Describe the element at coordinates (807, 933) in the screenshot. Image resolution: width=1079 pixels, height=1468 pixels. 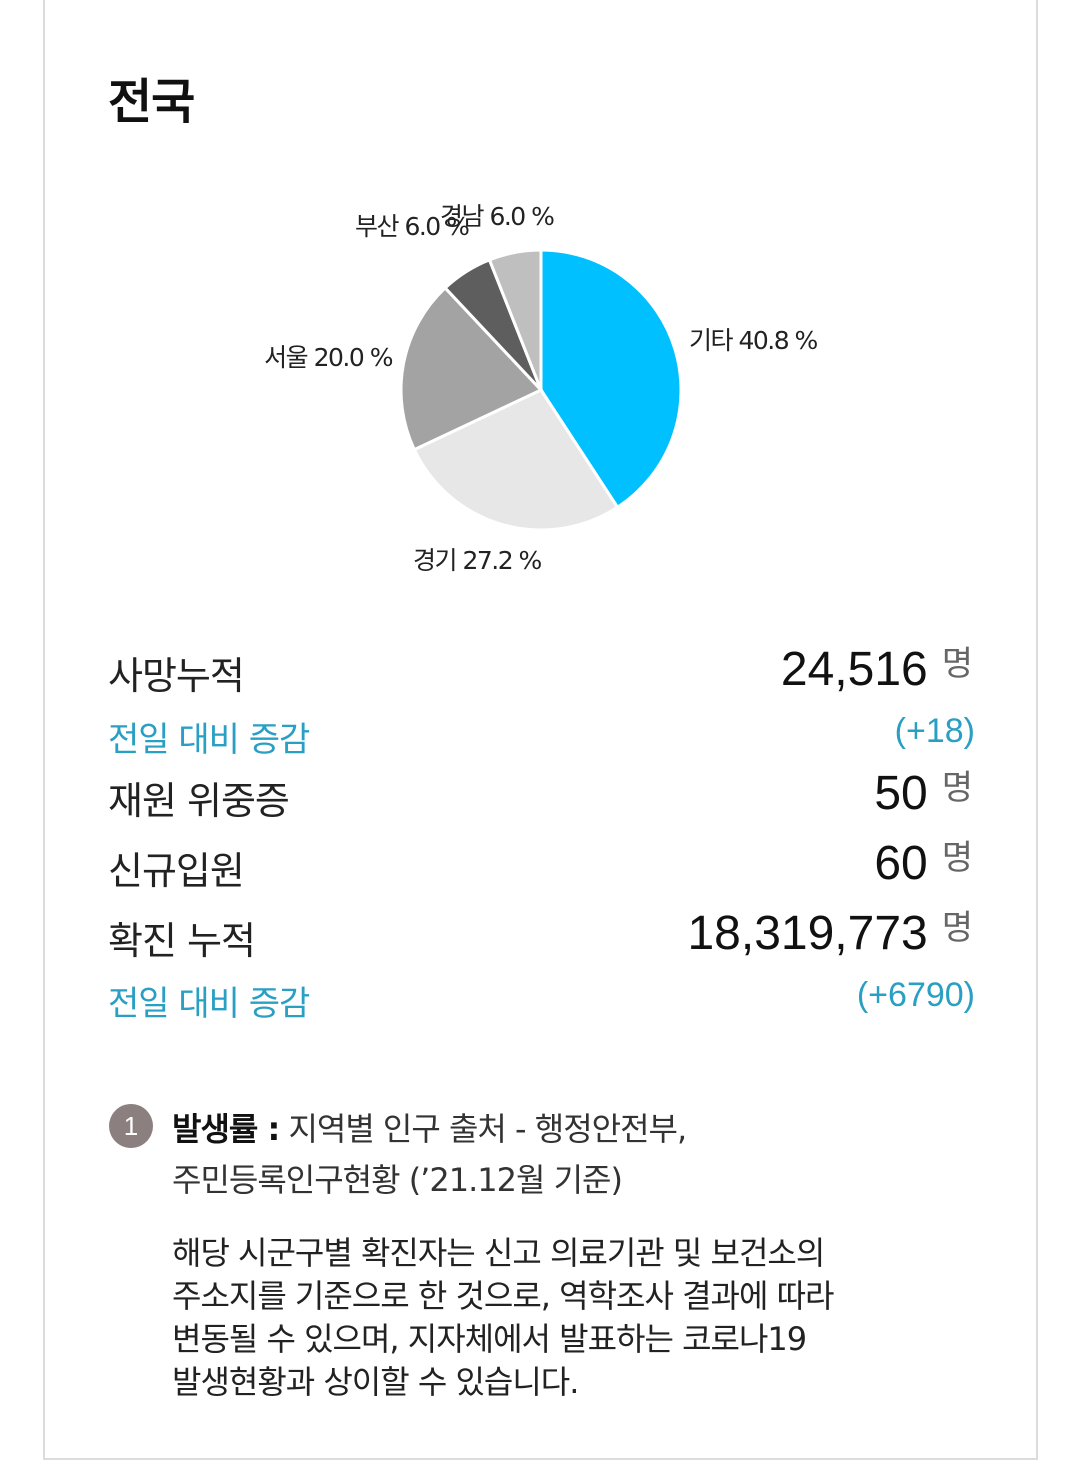
I see `confirmed-number: 18,319,773` at that location.